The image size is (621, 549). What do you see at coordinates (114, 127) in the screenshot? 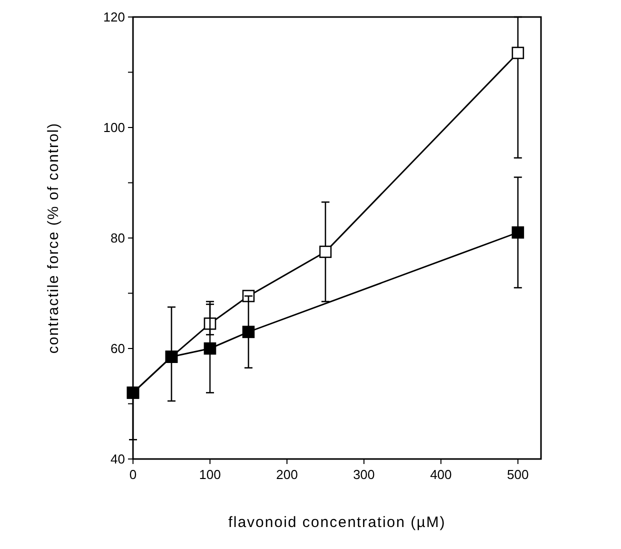
I see `y-tick-label: 100` at bounding box center [114, 127].